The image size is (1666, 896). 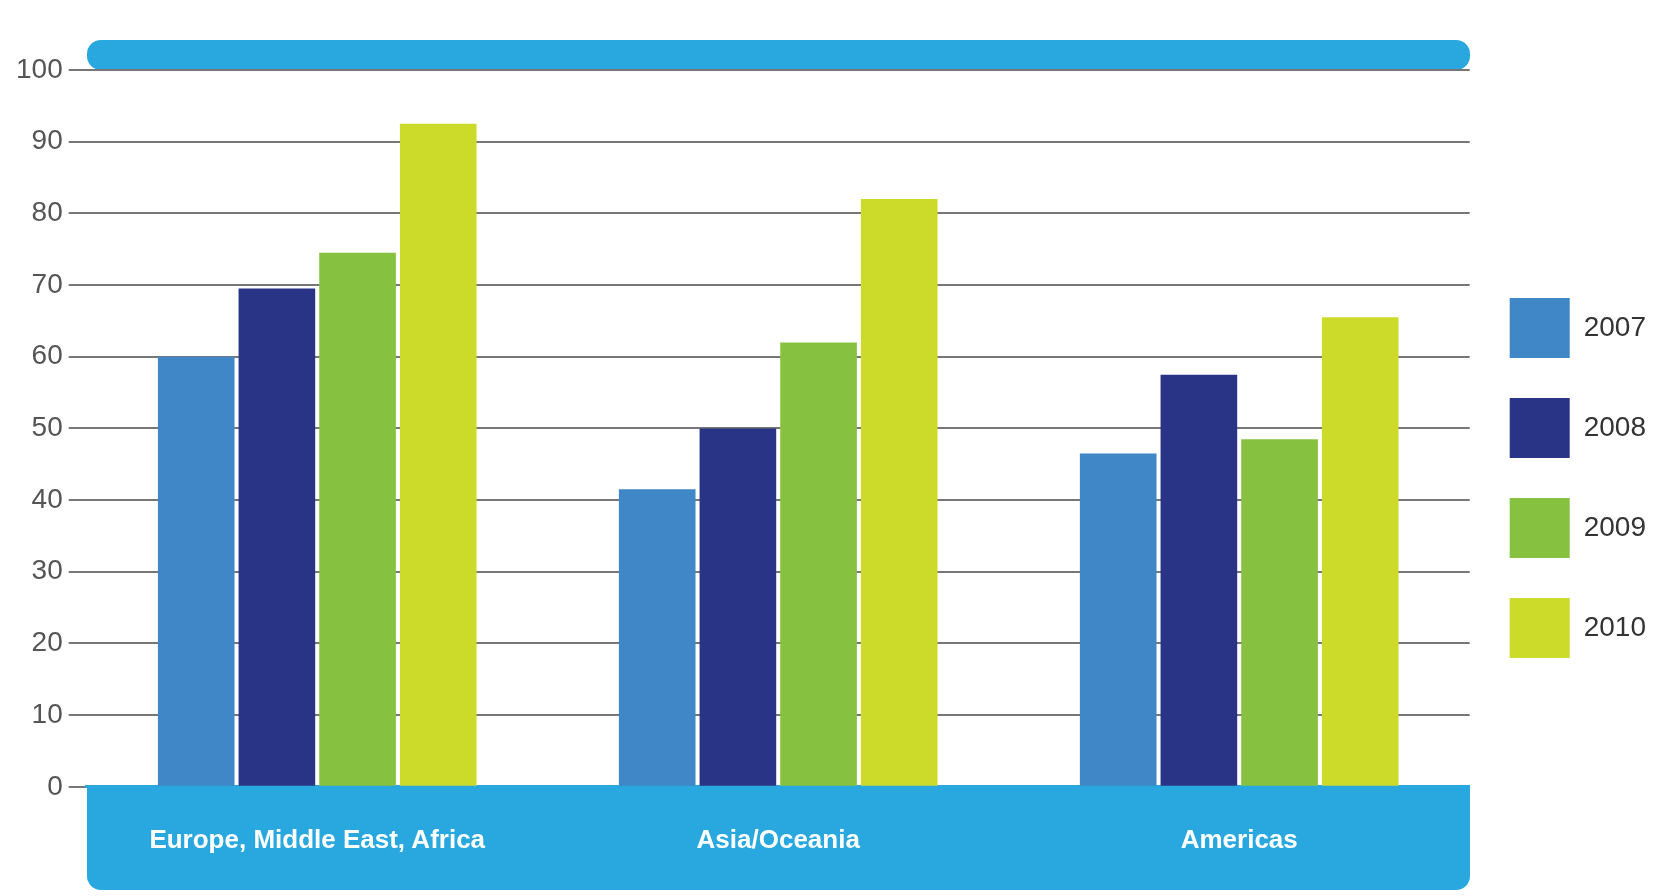 I want to click on x-tick-label: Americas, so click(x=1239, y=838).